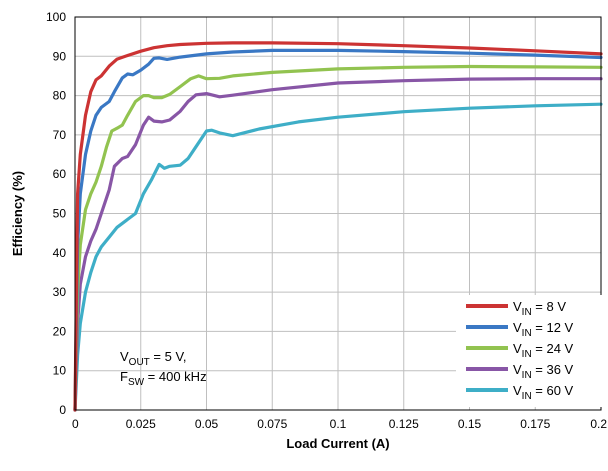 This screenshot has height=471, width=608. What do you see at coordinates (136, 382) in the screenshot?
I see `fsw-annotation-sub: SW` at bounding box center [136, 382].